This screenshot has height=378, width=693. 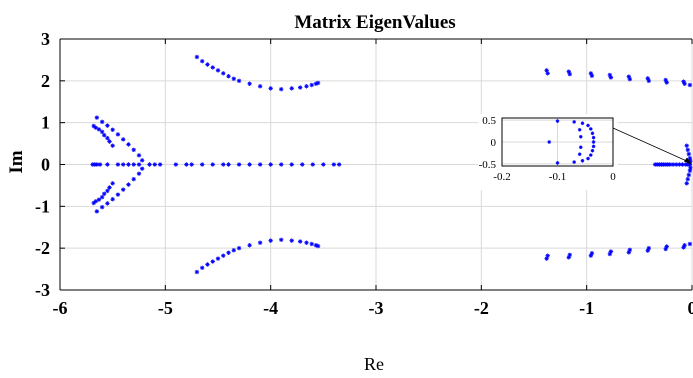 What do you see at coordinates (651, 145) in the screenshot?
I see `inset-connector-line` at bounding box center [651, 145].